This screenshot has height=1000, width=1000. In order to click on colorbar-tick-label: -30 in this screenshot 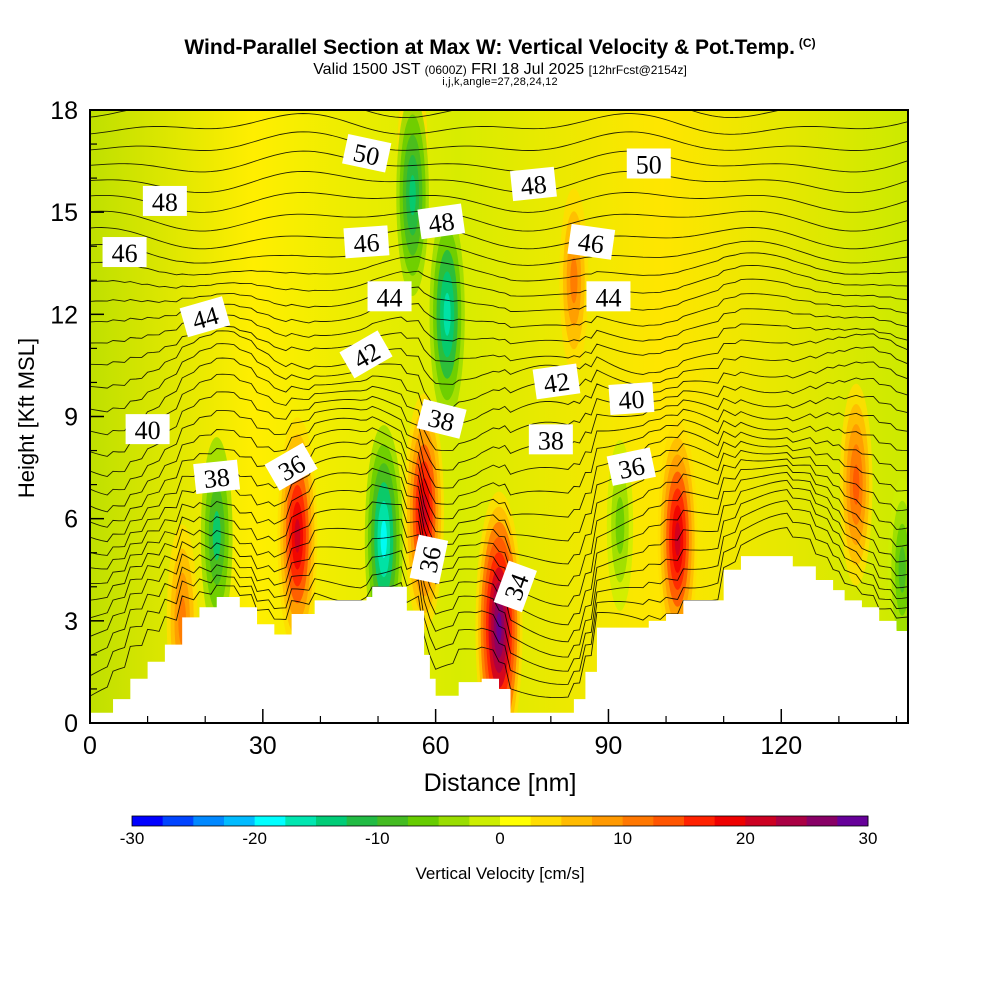, I will do `click(132, 838)`.